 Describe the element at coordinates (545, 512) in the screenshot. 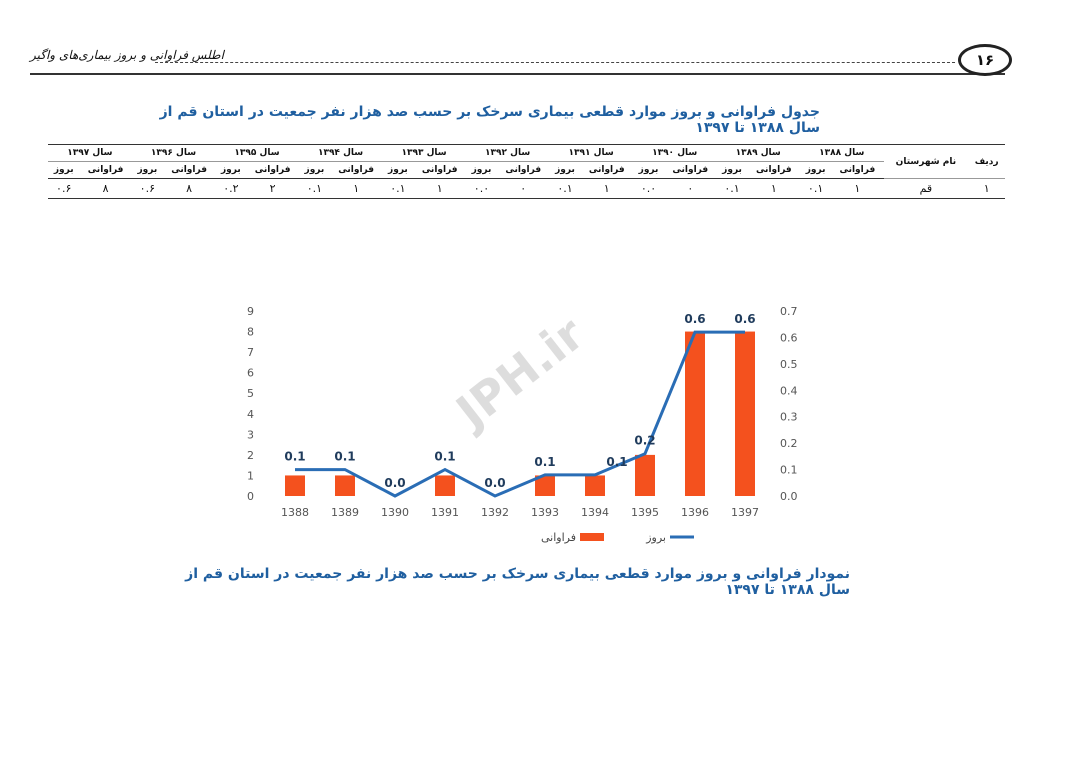

I see `x-tick-label: 1393` at that location.